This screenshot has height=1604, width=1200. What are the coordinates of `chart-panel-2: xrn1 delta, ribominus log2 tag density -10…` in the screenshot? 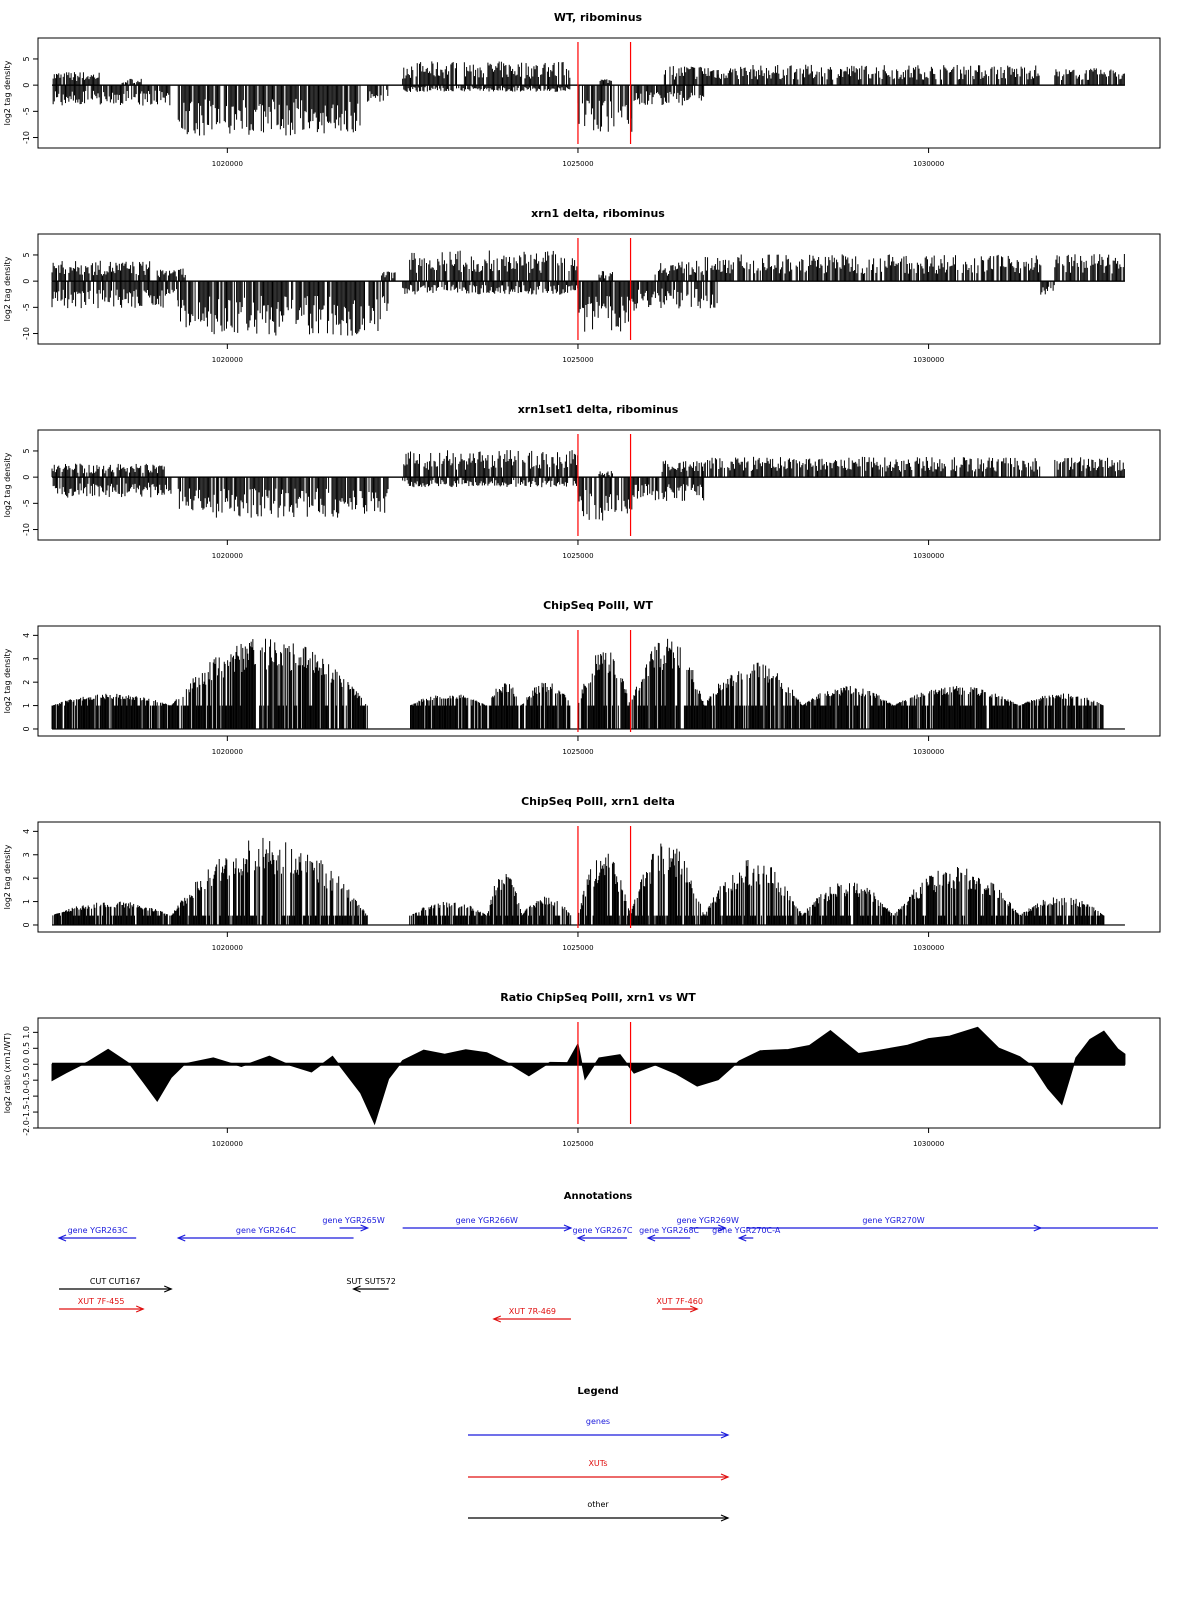 It's located at (581, 285).